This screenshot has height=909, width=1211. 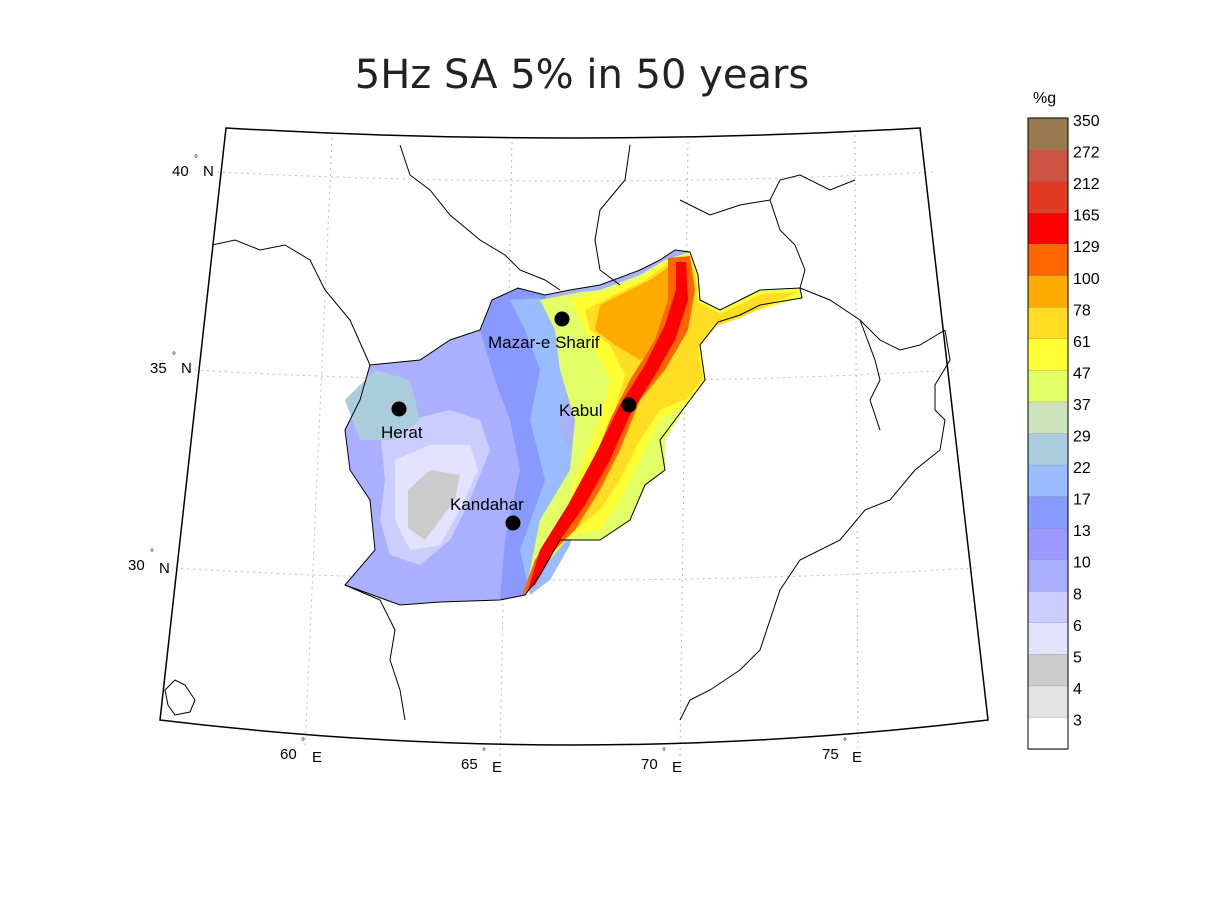 I want to click on lat-label-35: 35, so click(x=158, y=368).